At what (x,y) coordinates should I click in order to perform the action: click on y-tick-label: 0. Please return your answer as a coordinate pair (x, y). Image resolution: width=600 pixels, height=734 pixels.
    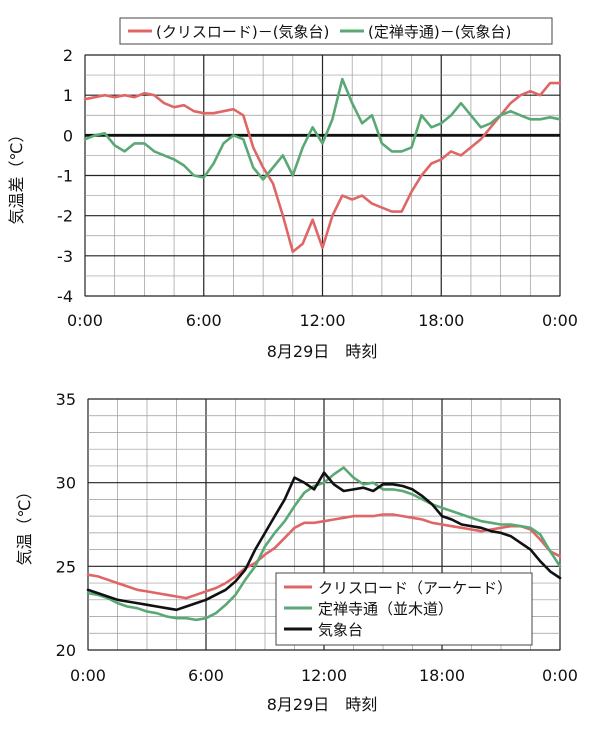
    Looking at the image, I should click on (68, 135).